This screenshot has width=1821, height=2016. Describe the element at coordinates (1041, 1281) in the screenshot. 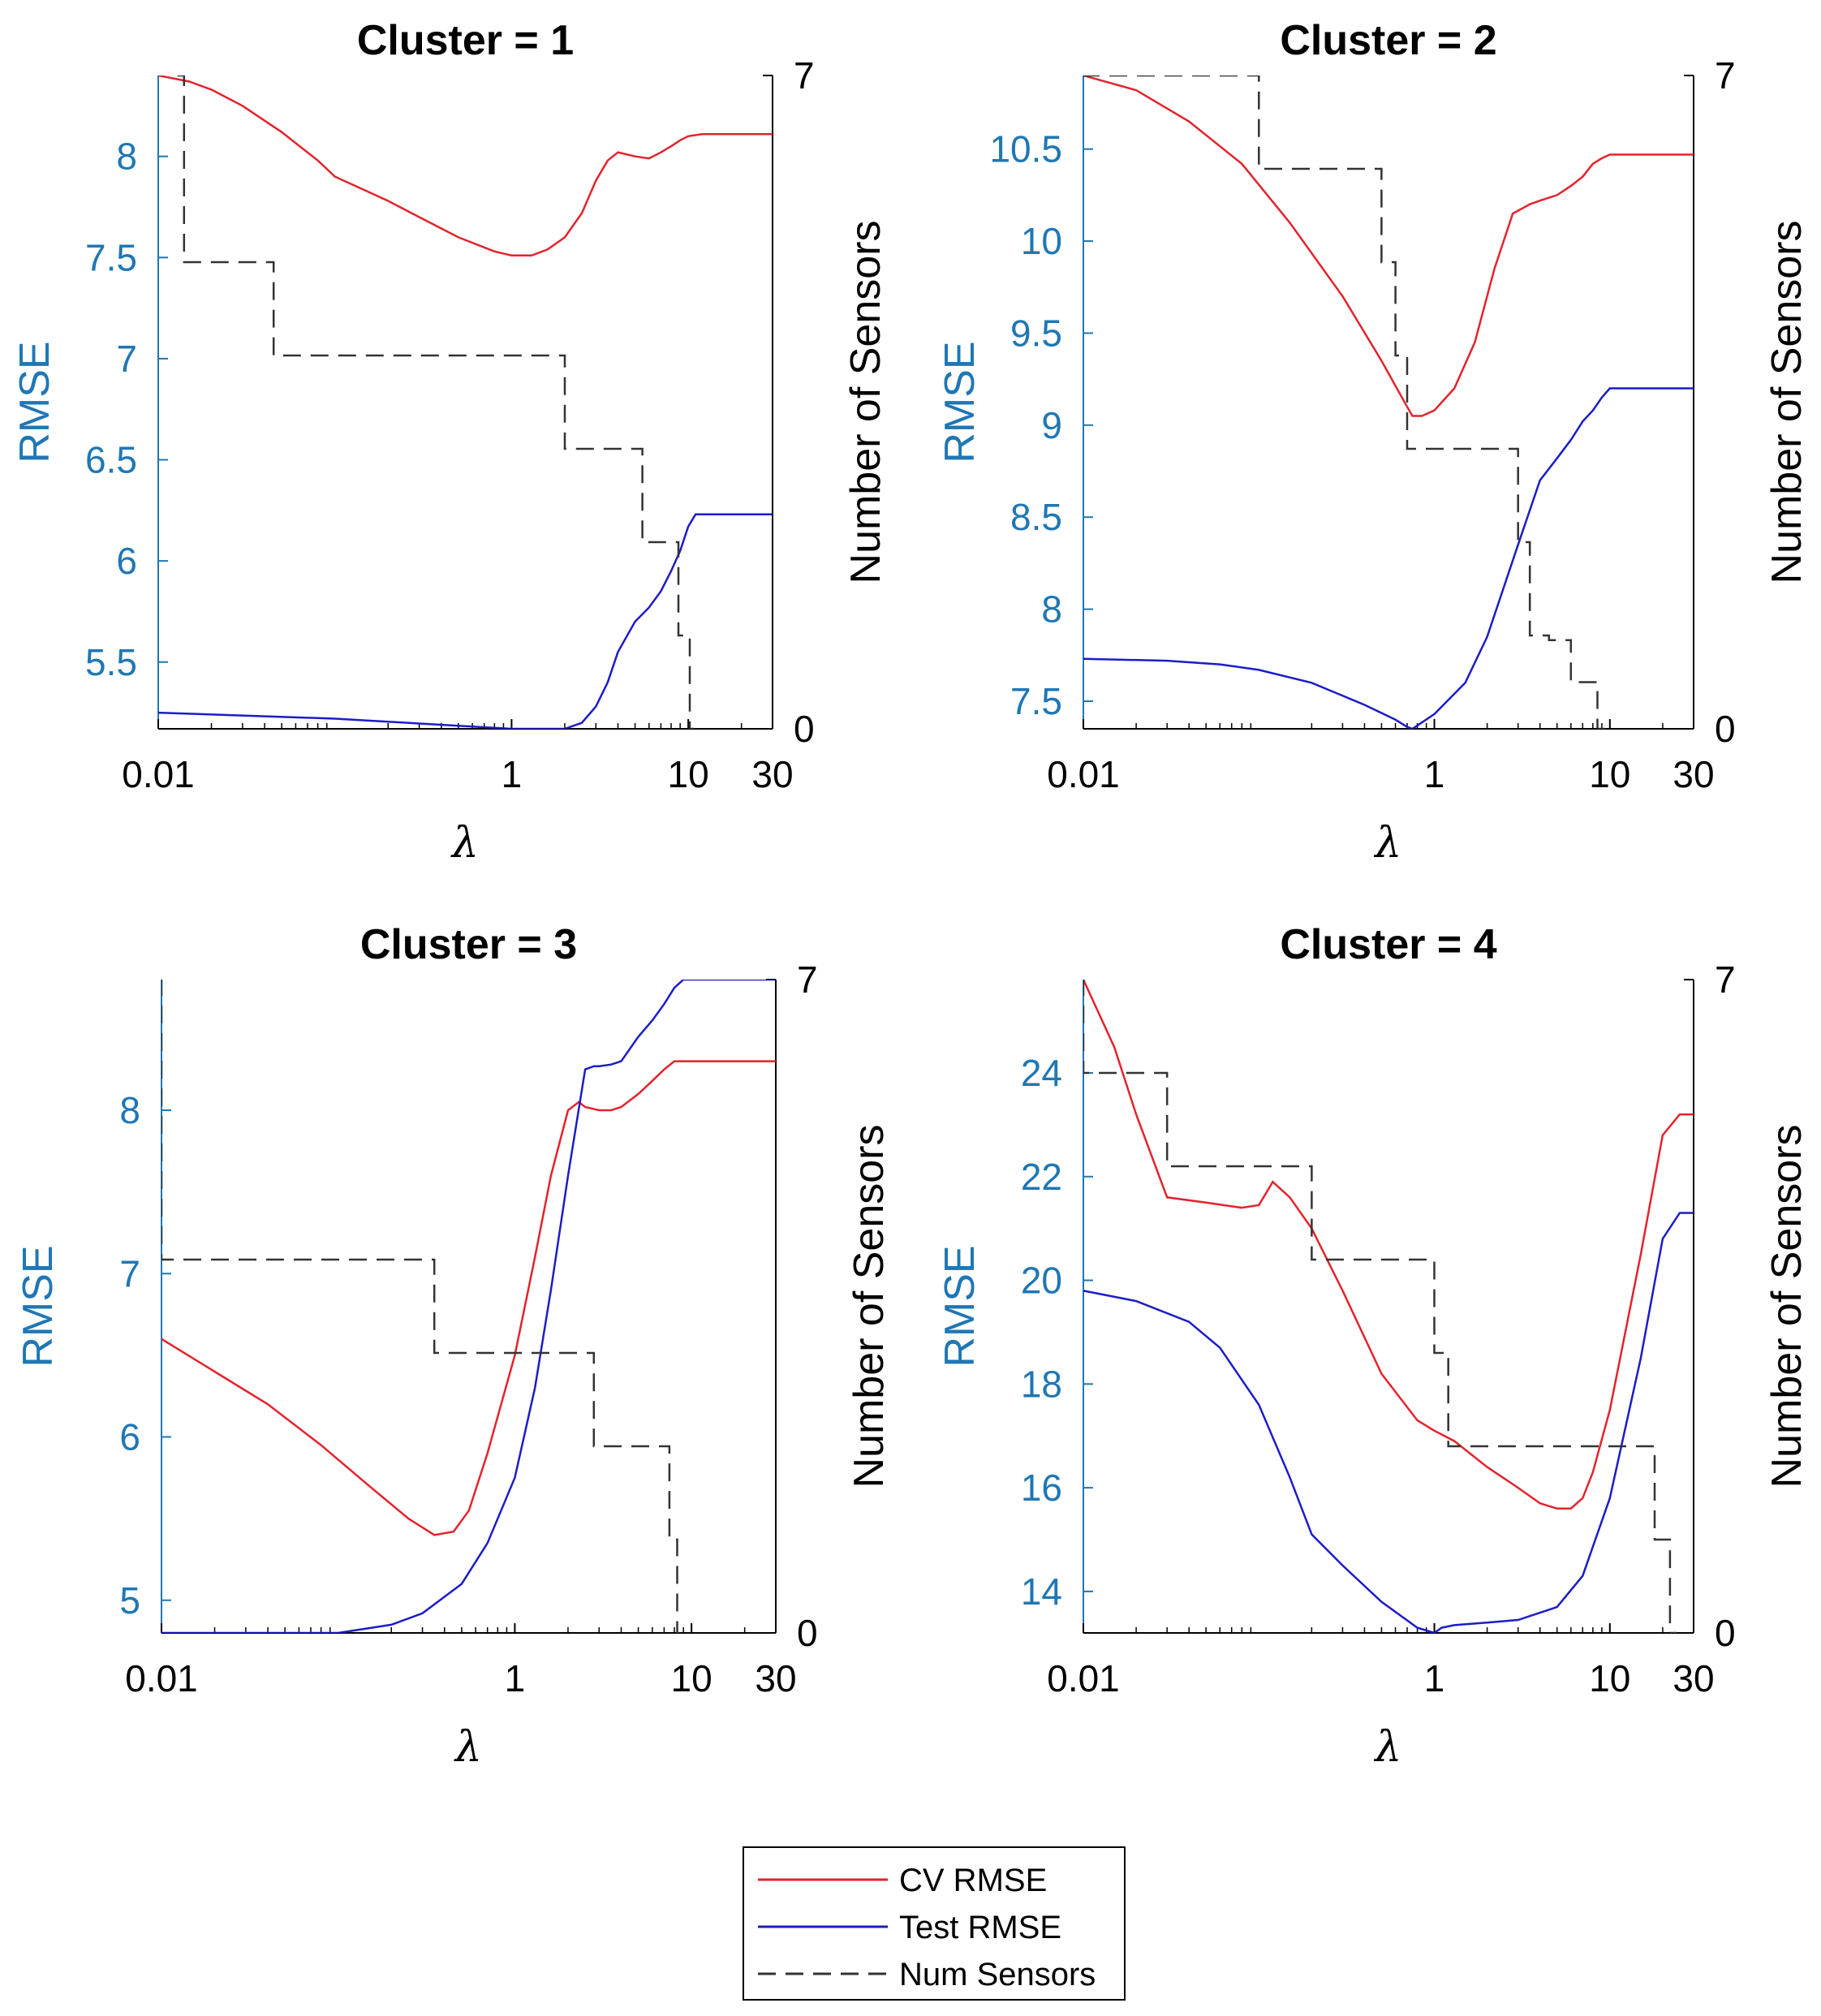

I see `ytick-left-label: 20` at that location.